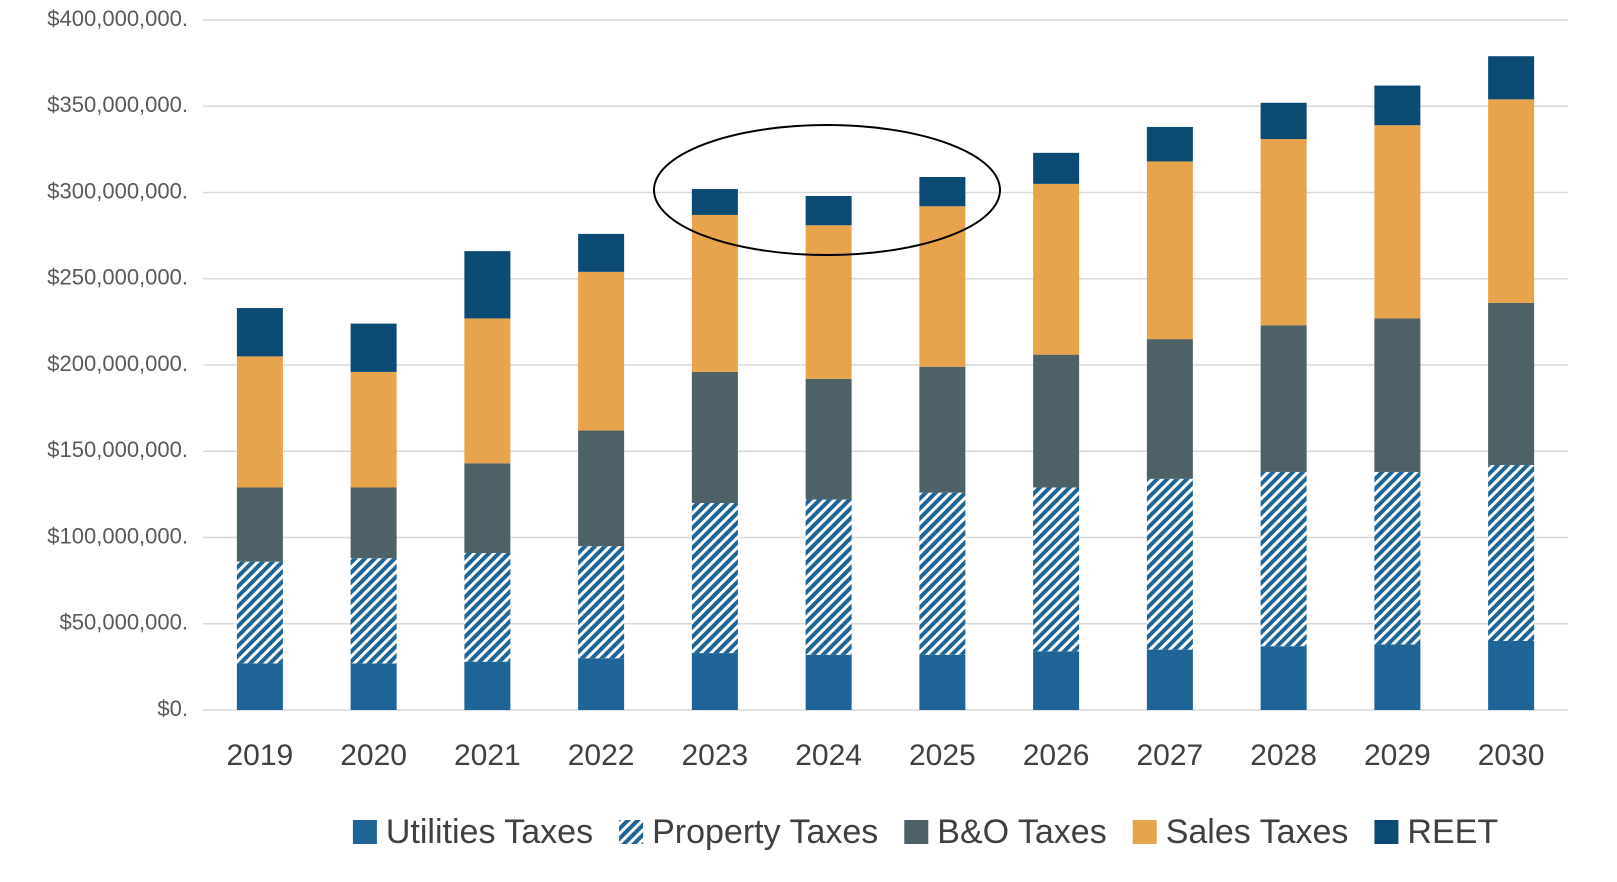  I want to click on x-tick-label: 2029, so click(1397, 755).